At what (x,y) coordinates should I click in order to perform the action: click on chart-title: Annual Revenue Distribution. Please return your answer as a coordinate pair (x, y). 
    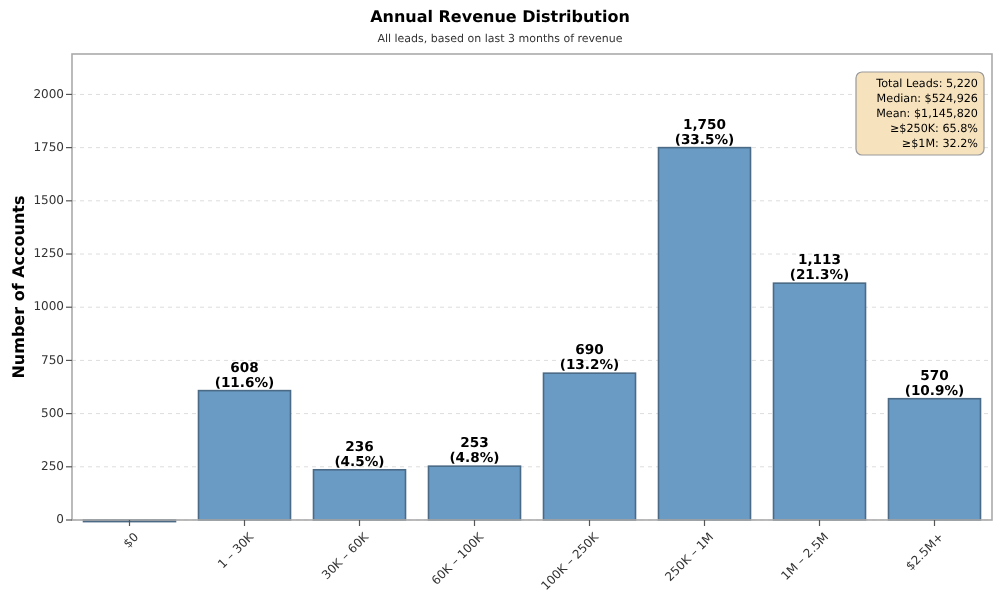
    Looking at the image, I should click on (500, 17).